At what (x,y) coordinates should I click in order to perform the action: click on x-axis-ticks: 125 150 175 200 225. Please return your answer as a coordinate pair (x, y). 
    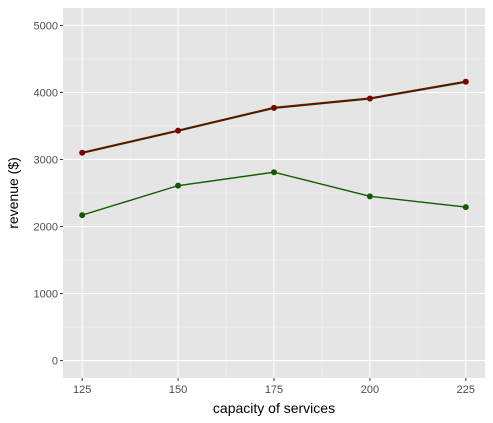
    Looking at the image, I should click on (274, 387).